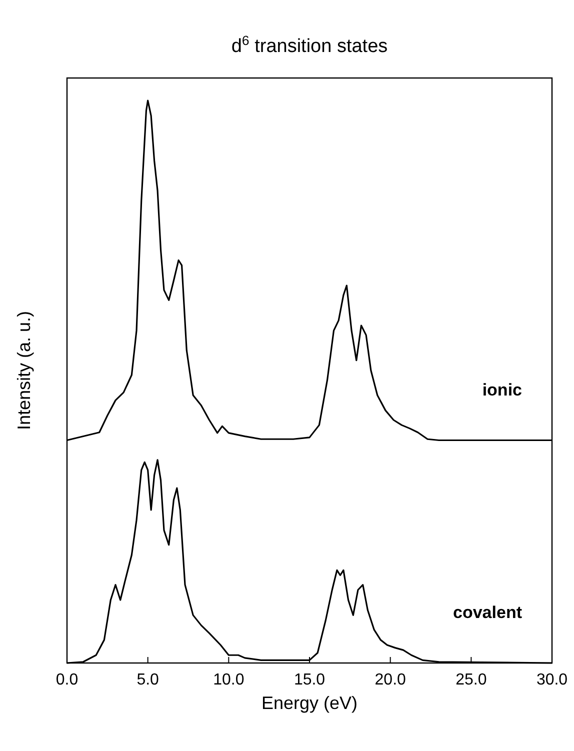 The width and height of the screenshot is (574, 751). What do you see at coordinates (552, 679) in the screenshot?
I see `x-tick-label: 30.0` at bounding box center [552, 679].